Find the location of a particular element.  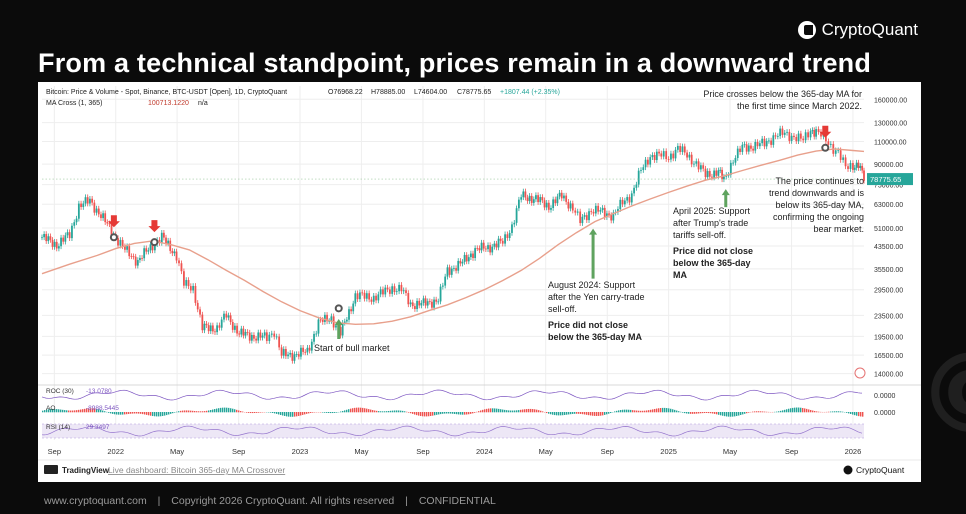

annotation-apr2025: tariffs sell-off. is located at coordinates (699, 235).